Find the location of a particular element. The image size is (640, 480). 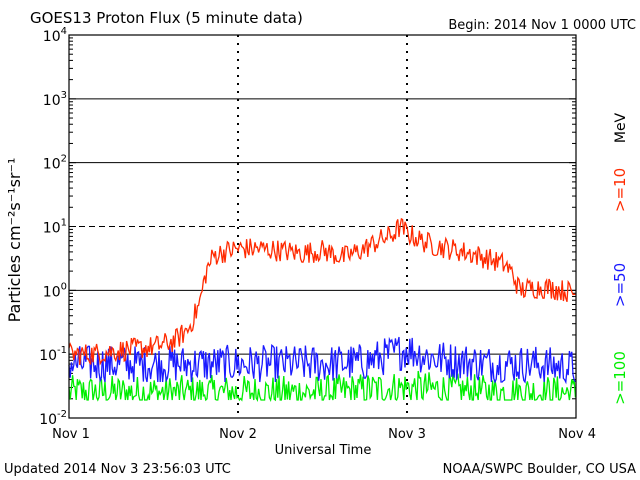

legend-label-1: >=50 is located at coordinates (620, 285).